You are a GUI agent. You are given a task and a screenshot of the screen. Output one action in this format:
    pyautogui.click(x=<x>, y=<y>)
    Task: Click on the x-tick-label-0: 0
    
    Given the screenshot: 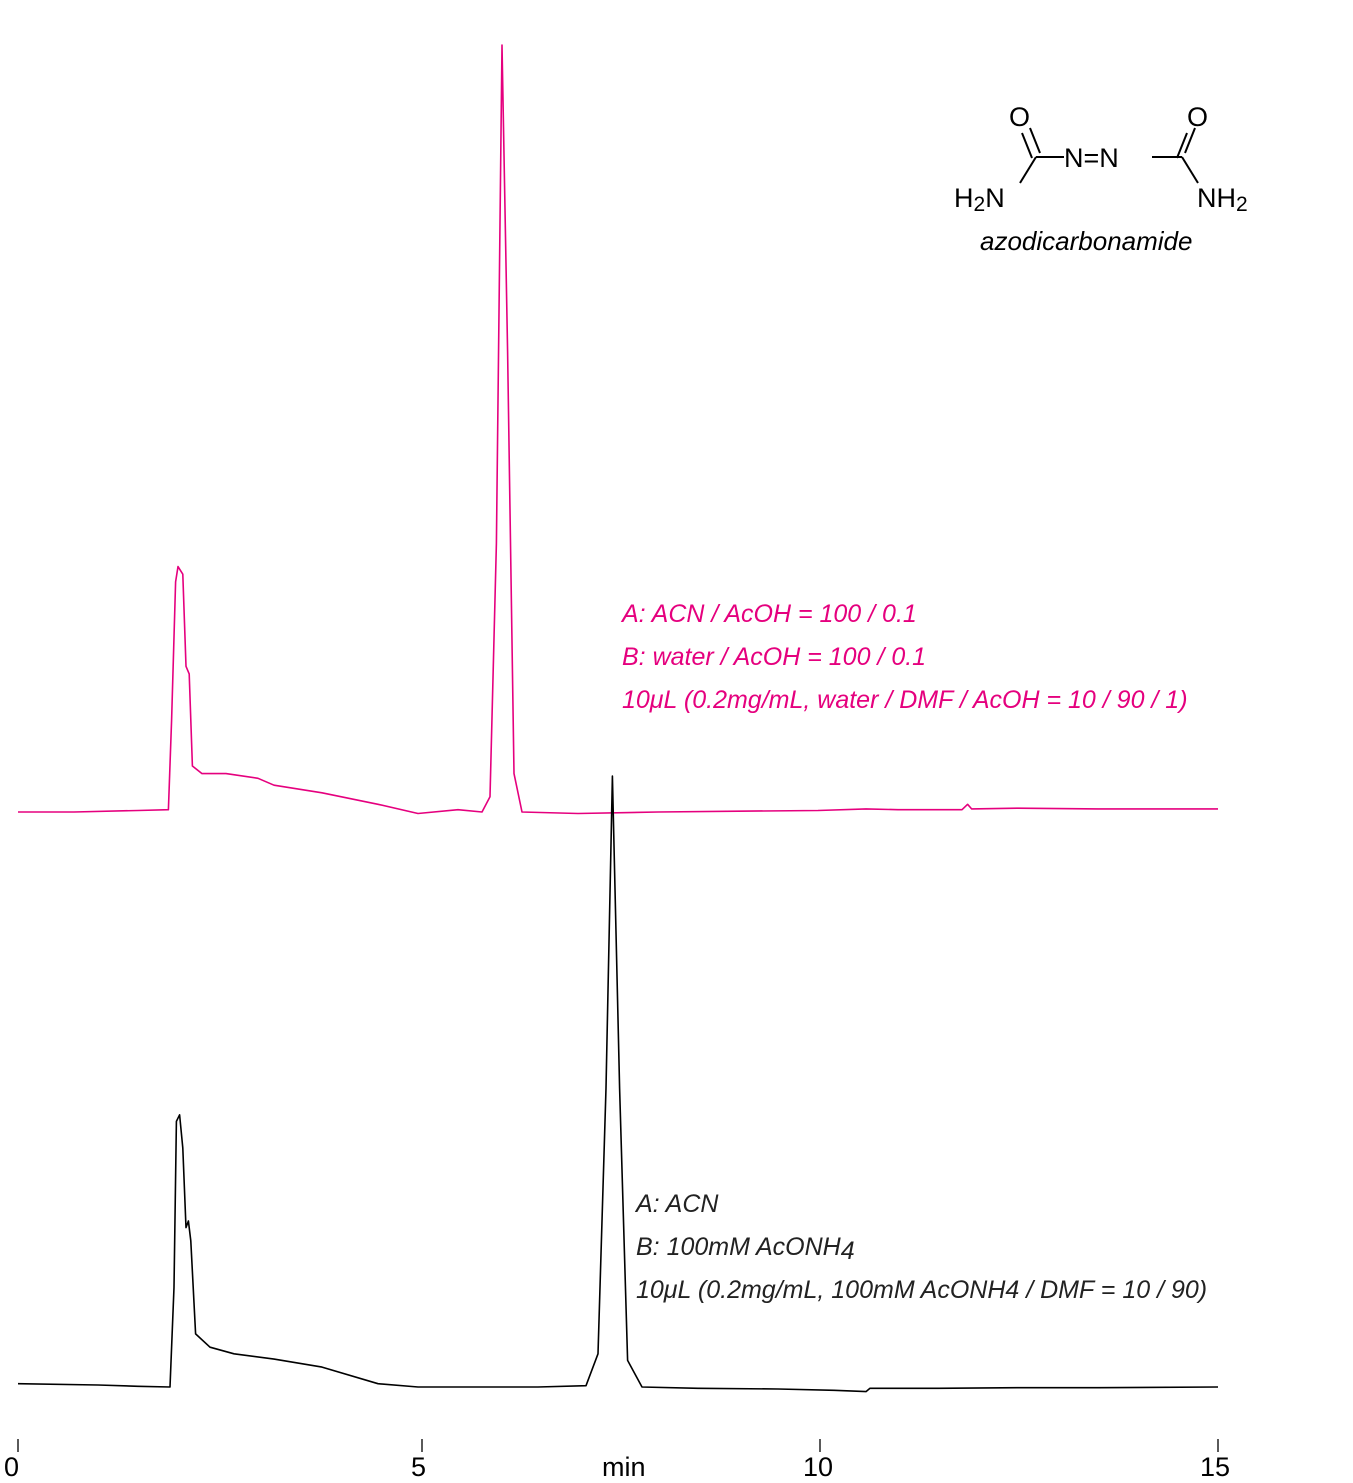 What is the action you would take?
    pyautogui.click(x=11, y=1467)
    